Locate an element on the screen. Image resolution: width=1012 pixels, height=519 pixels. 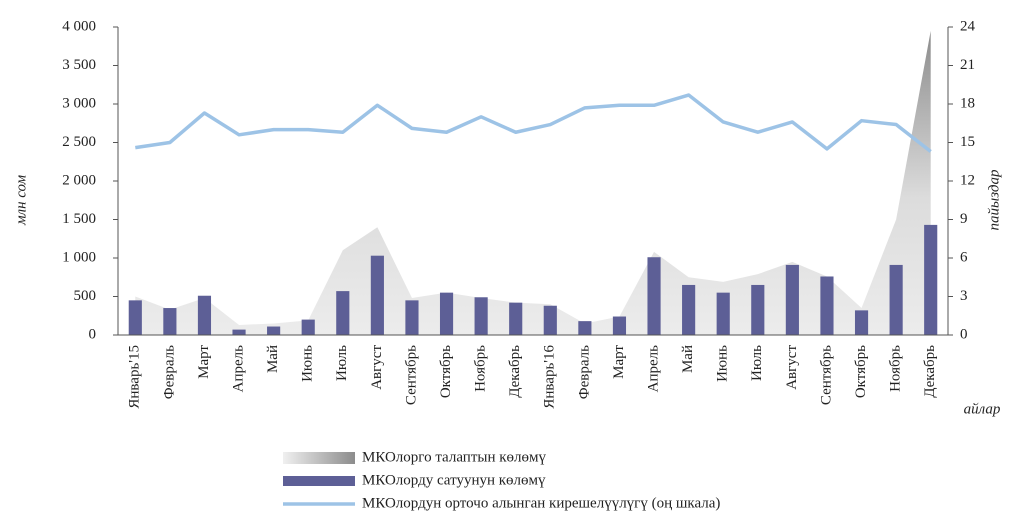
y-tick-label: 500 is located at coordinates (85, 296).